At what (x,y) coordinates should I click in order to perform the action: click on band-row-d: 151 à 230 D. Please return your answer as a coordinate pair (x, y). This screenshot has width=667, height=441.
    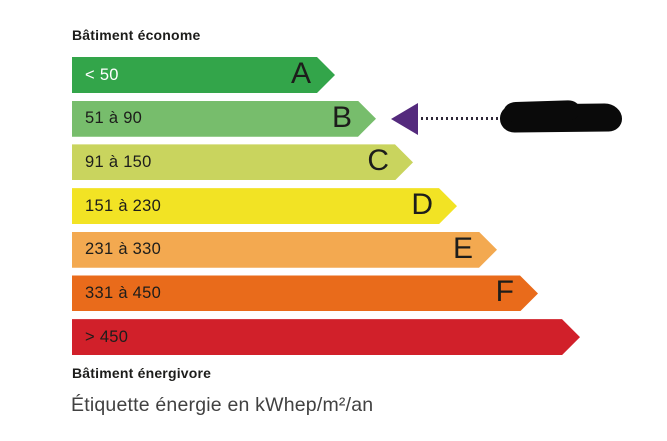
    Looking at the image, I should click on (264, 206).